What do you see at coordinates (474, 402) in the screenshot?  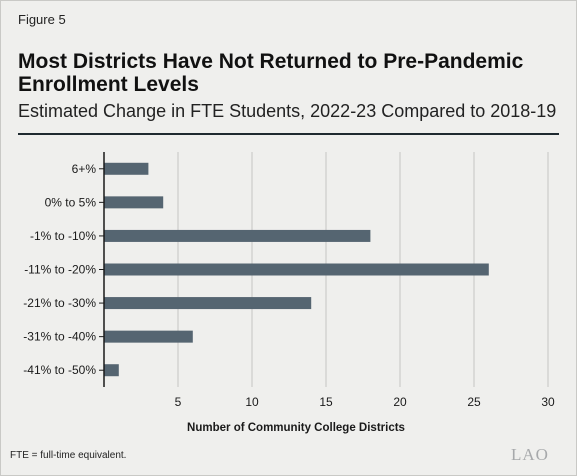 I see `x-tick-label-4: 25` at bounding box center [474, 402].